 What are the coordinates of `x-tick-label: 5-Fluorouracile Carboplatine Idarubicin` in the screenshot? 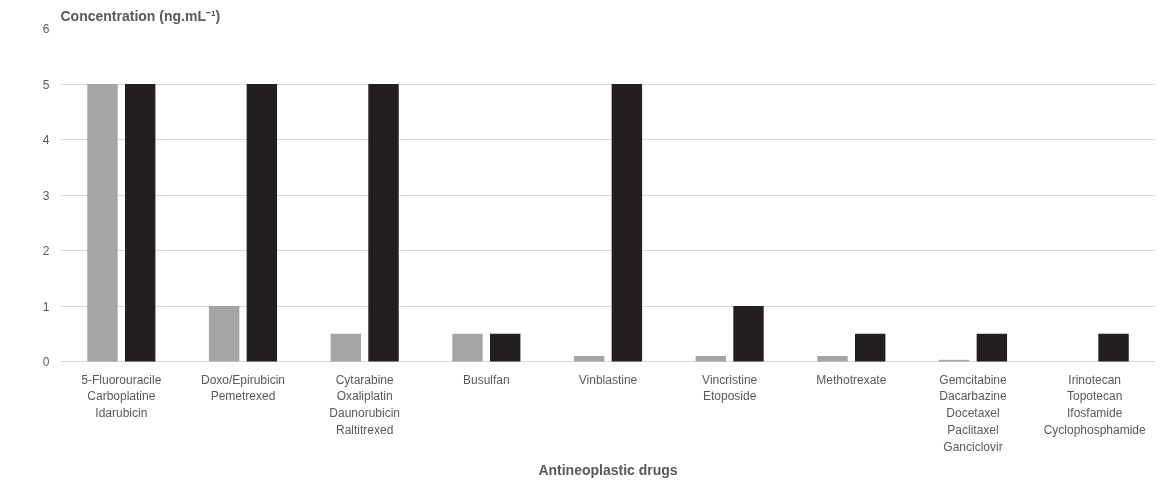 It's located at (121, 396).